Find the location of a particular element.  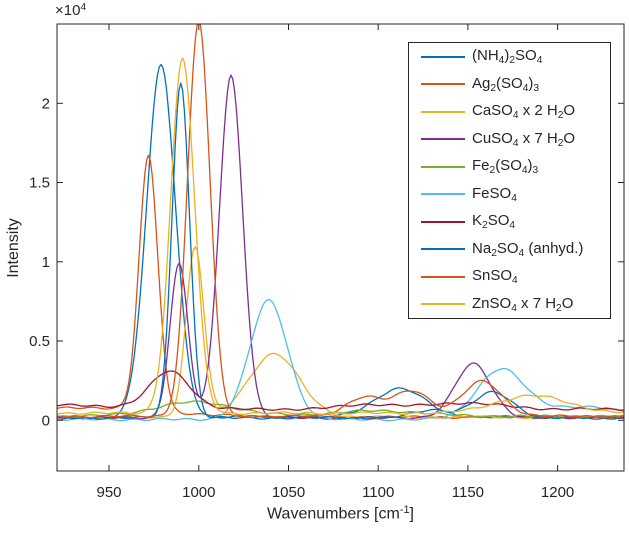

text-fragment: (anhyd.) is located at coordinates (554, 248).